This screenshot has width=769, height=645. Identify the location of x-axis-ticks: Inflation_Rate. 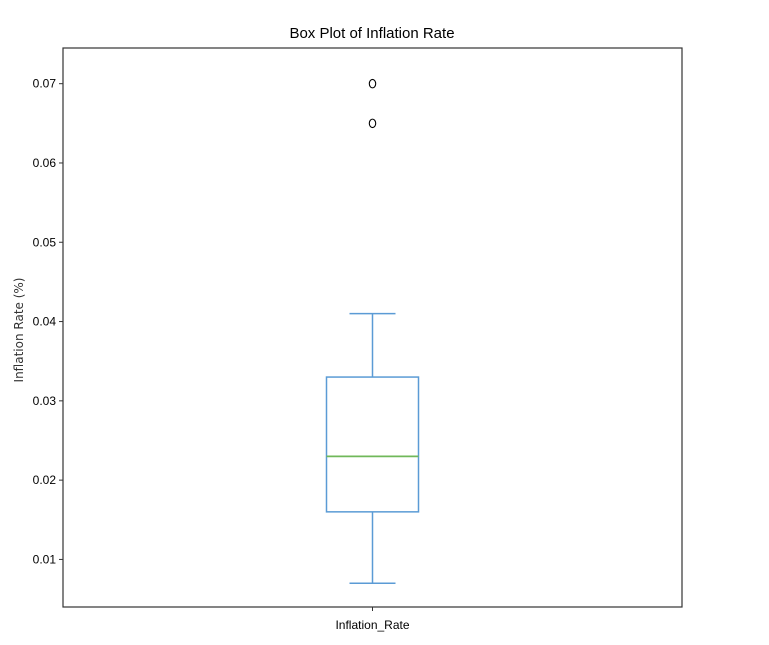
(372, 619).